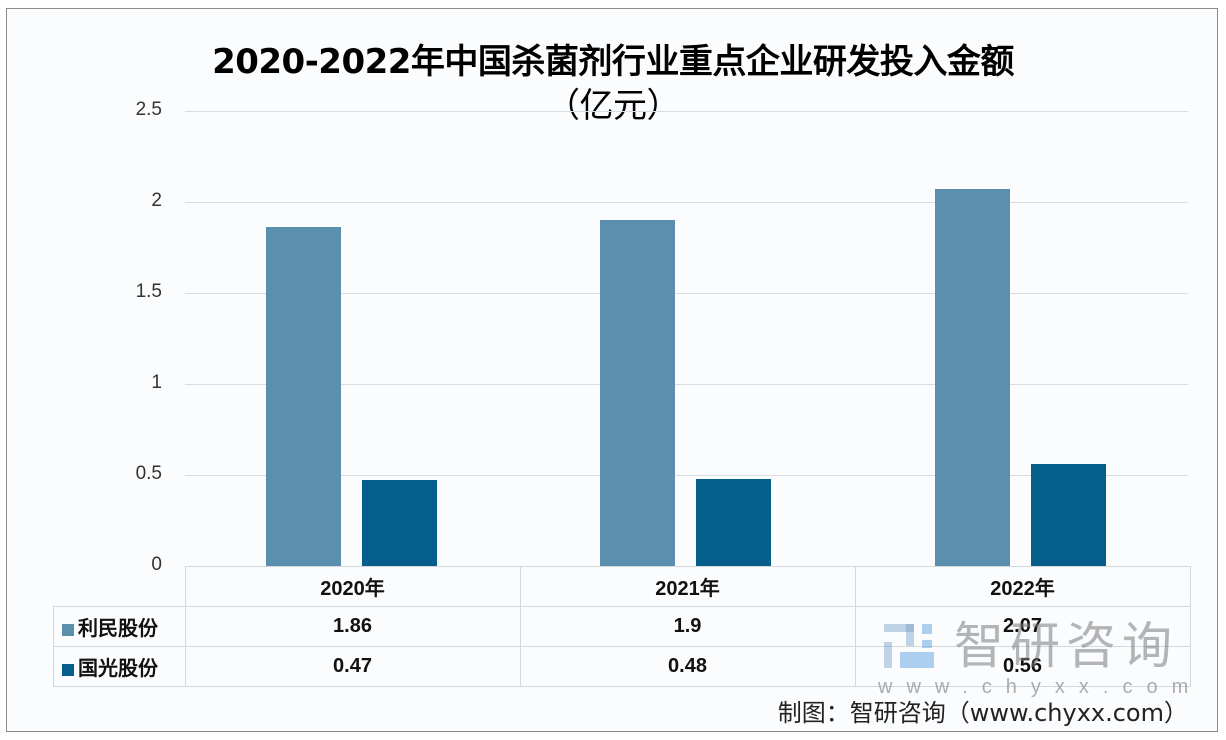 This screenshot has height=740, width=1226. Describe the element at coordinates (909, 646) in the screenshot. I see `watermark-logo-icon` at that location.